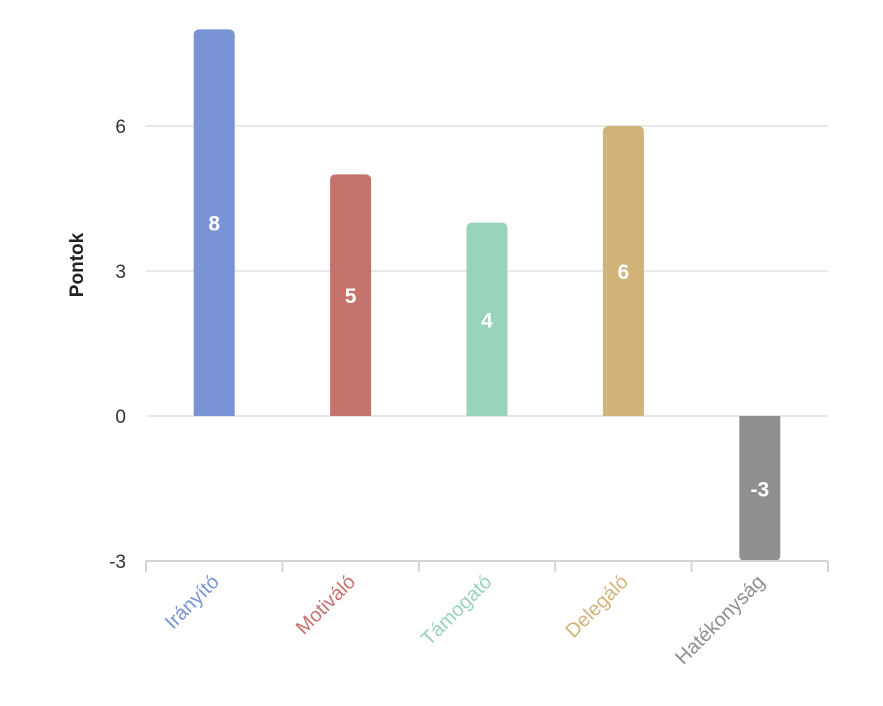 The height and width of the screenshot is (706, 883). I want to click on bar-value-label: 5, so click(351, 296).